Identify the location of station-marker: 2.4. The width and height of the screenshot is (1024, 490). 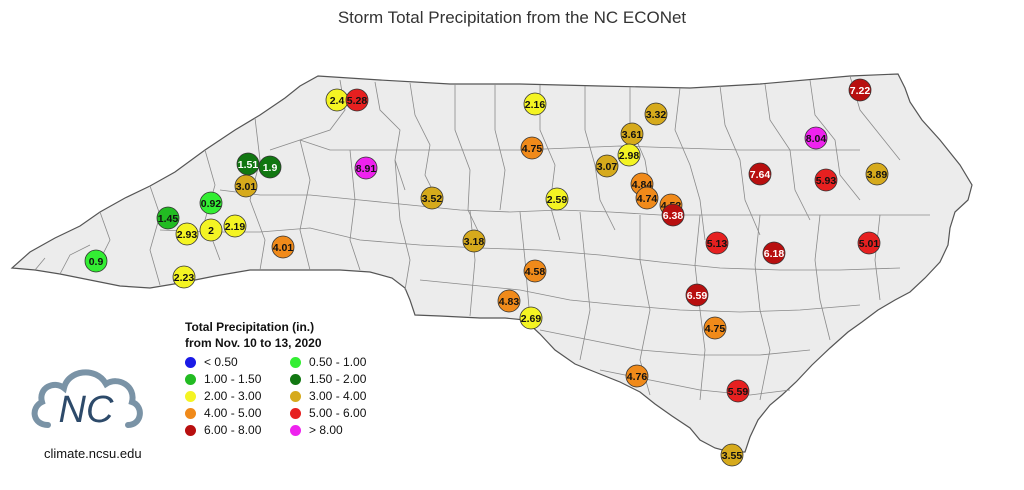
(337, 100).